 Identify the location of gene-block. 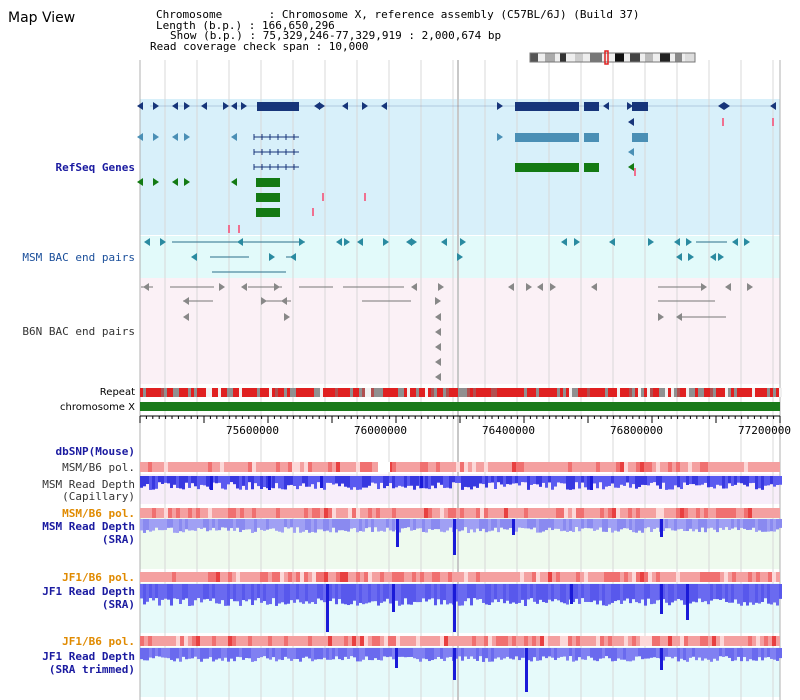
(547, 167).